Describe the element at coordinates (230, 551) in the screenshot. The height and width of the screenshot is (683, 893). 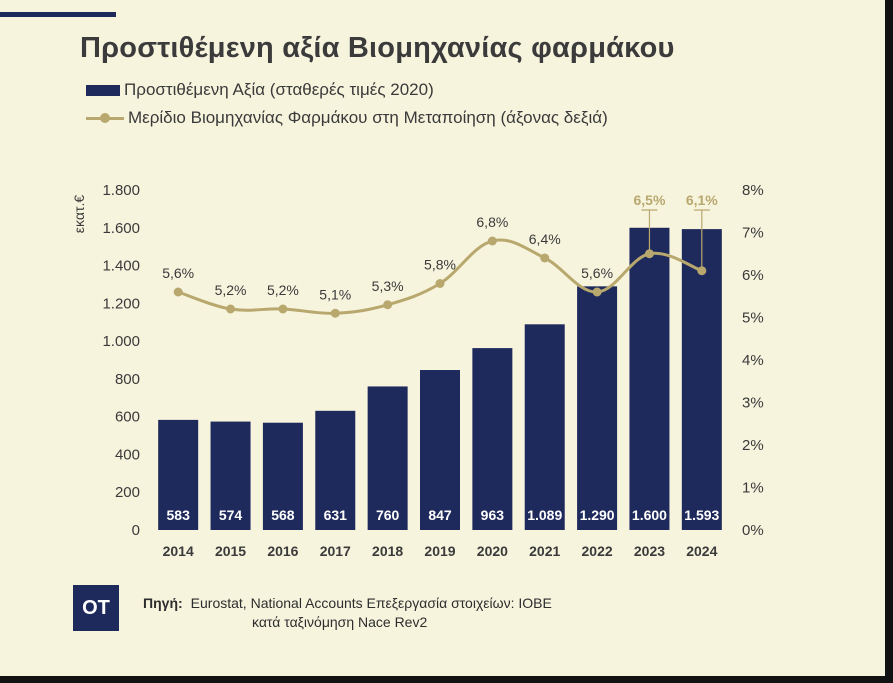
I see `x-tick-label: 2015` at that location.